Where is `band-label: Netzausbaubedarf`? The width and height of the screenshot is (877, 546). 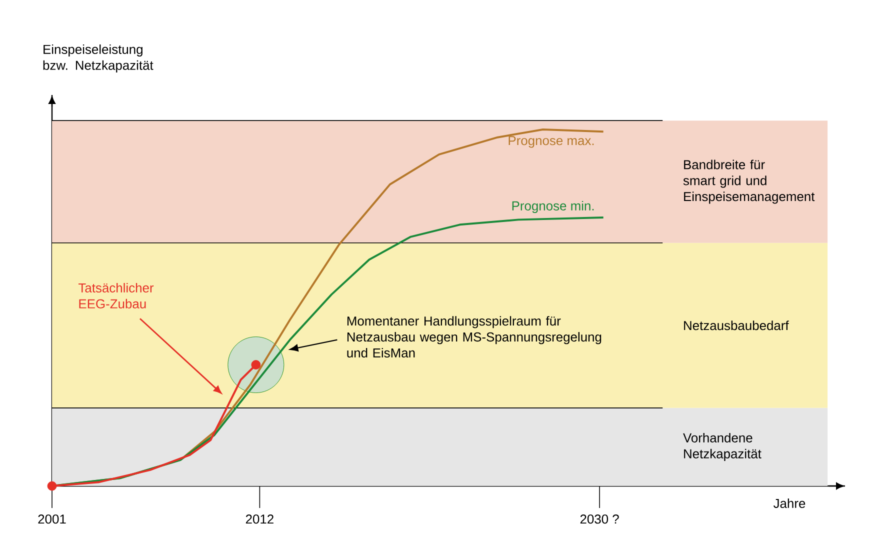 band-label: Netzausbaubedarf is located at coordinates (736, 325).